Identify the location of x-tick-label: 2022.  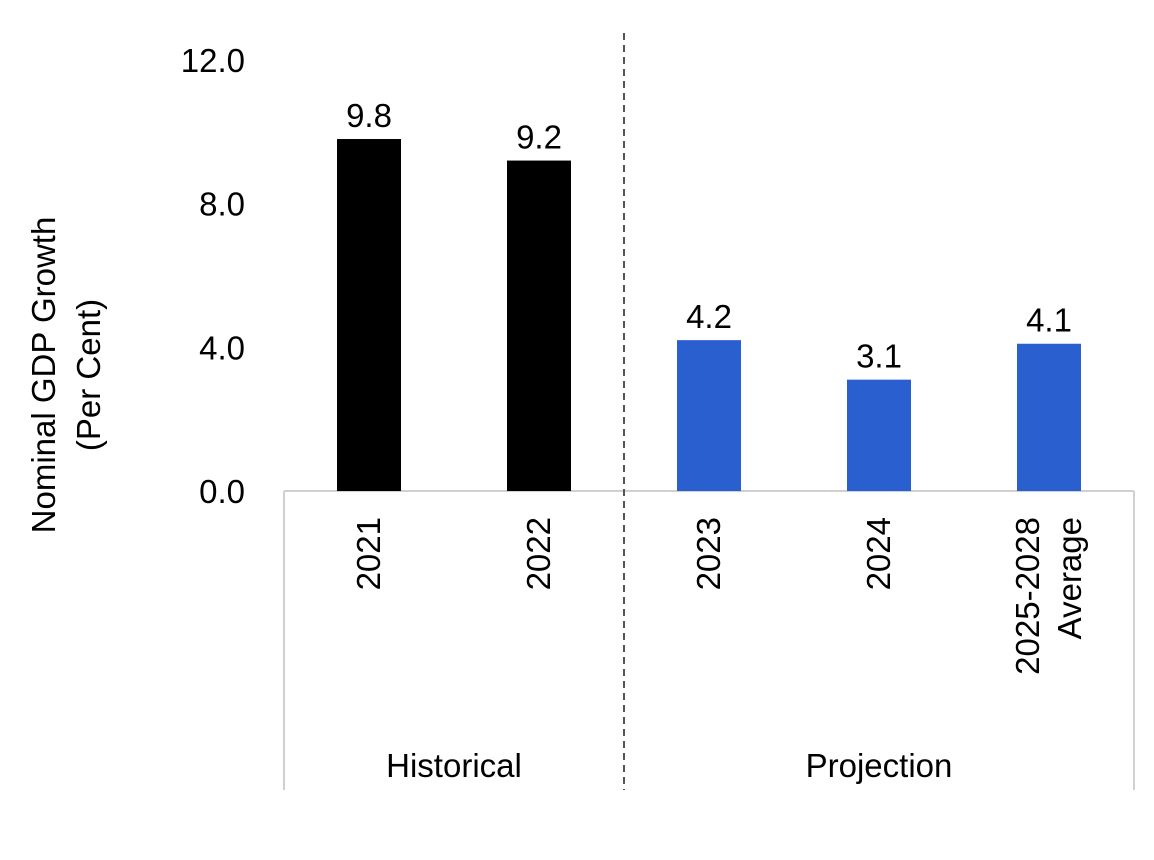
(538, 553).